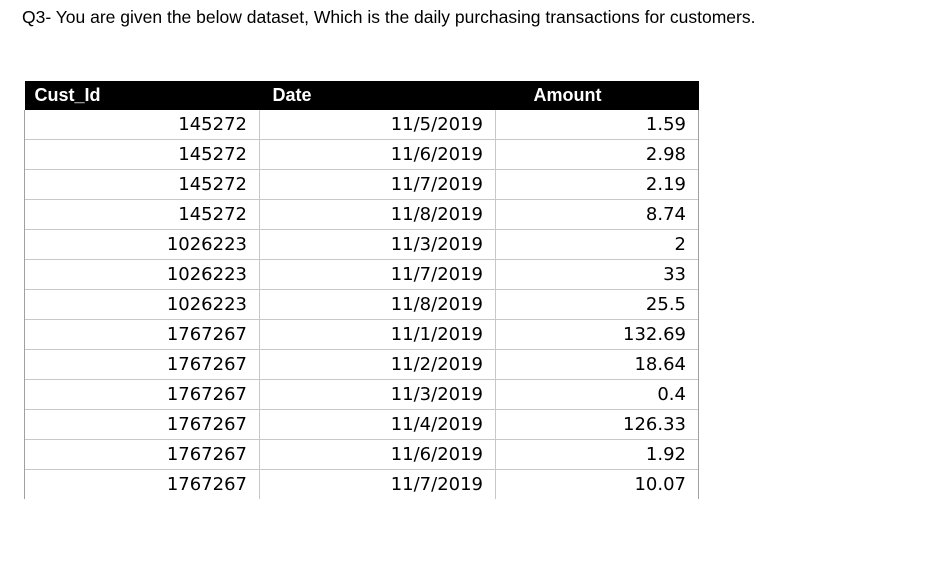 This screenshot has height=570, width=931. I want to click on table-row: 1767267 11/1/2019 132.69, so click(361, 334).